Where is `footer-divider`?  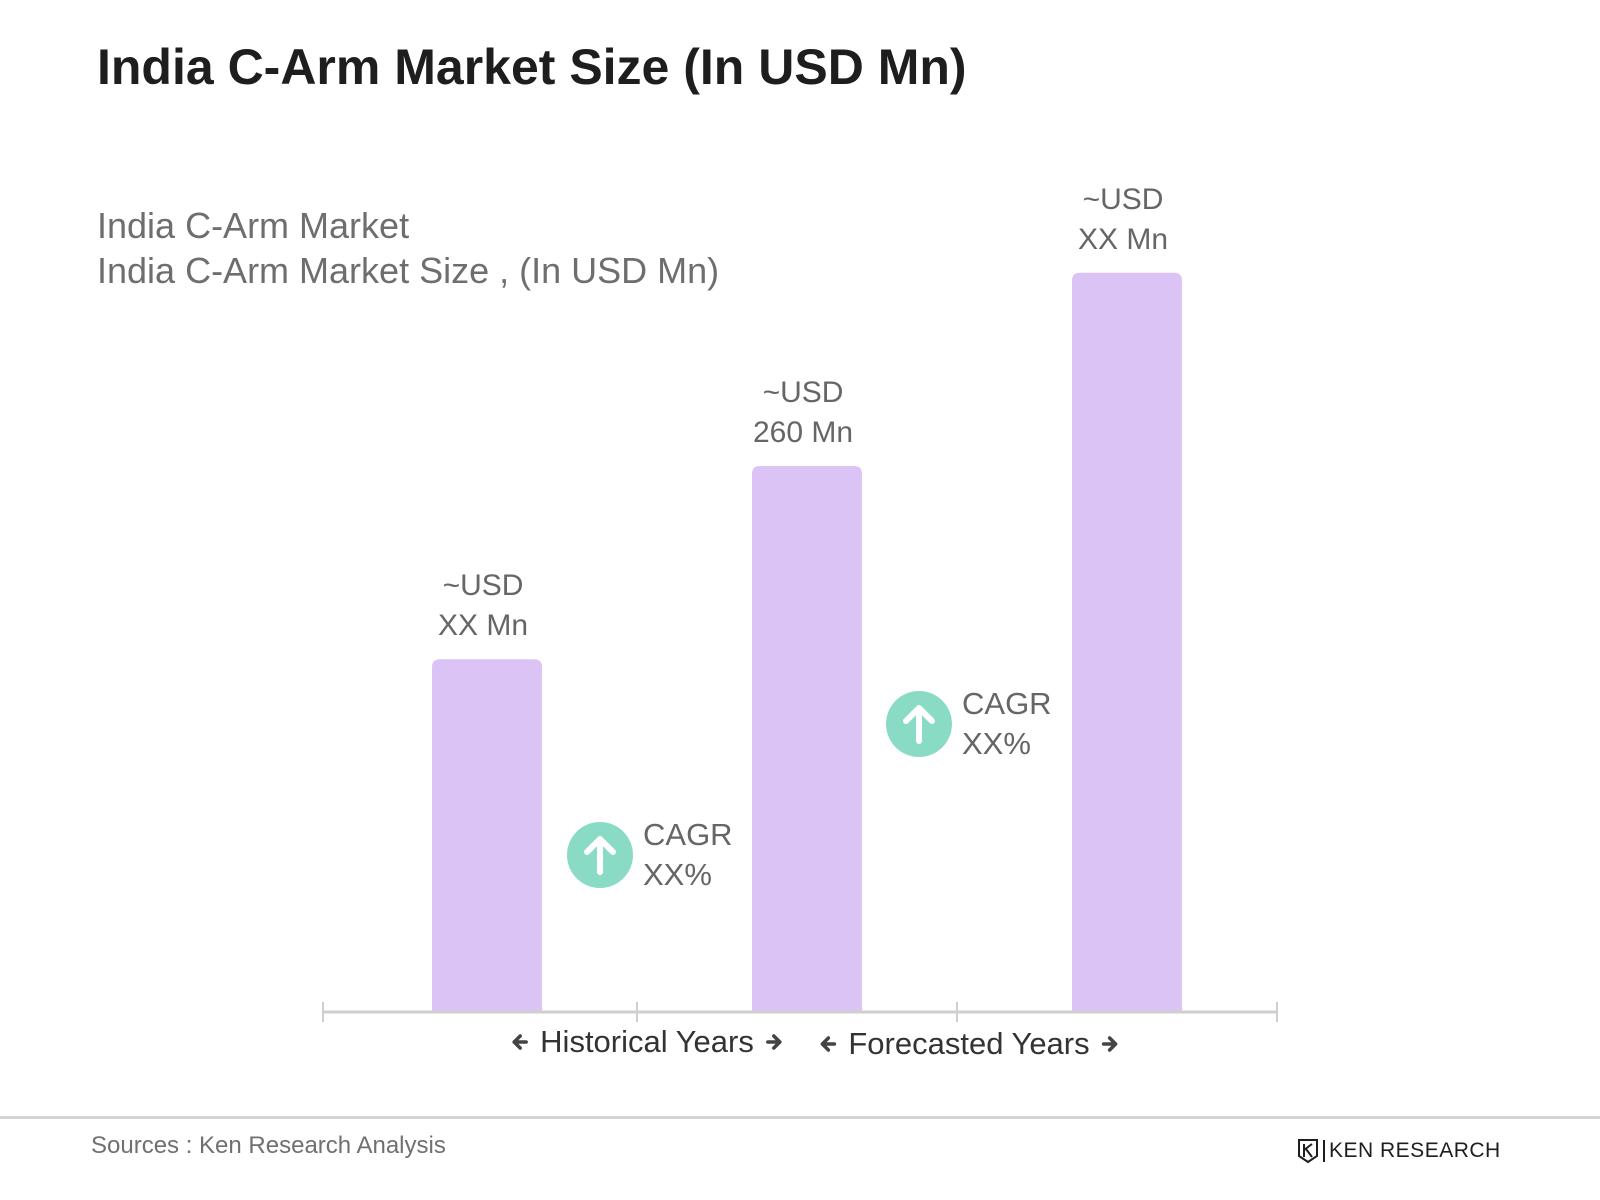
footer-divider is located at coordinates (800, 1117).